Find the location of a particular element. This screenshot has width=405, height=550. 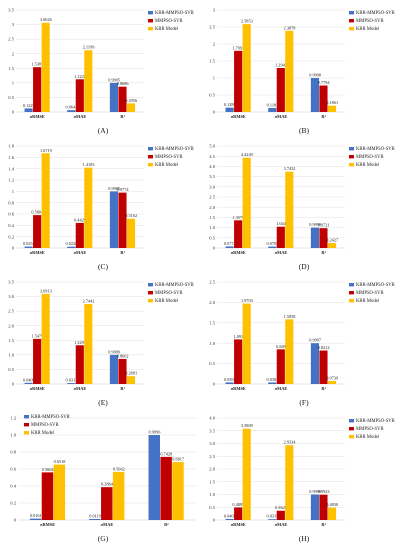

bar-value-label: 1.2943 is located at coordinates (281, 64).